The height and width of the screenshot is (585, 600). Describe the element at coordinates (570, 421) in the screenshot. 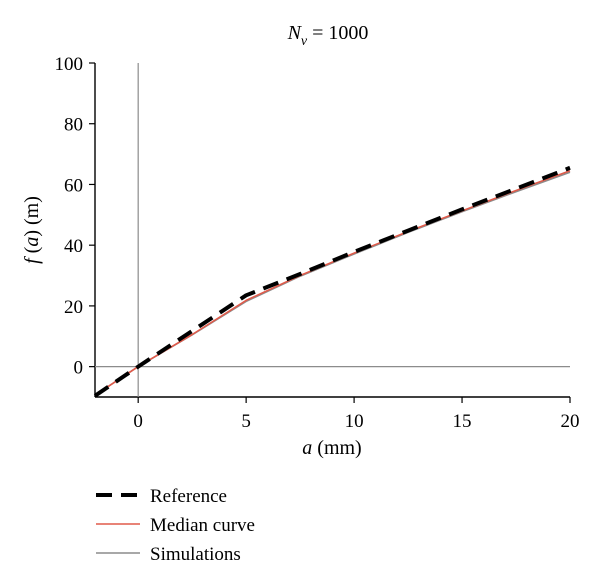

I see `x-tick-label: 20` at that location.